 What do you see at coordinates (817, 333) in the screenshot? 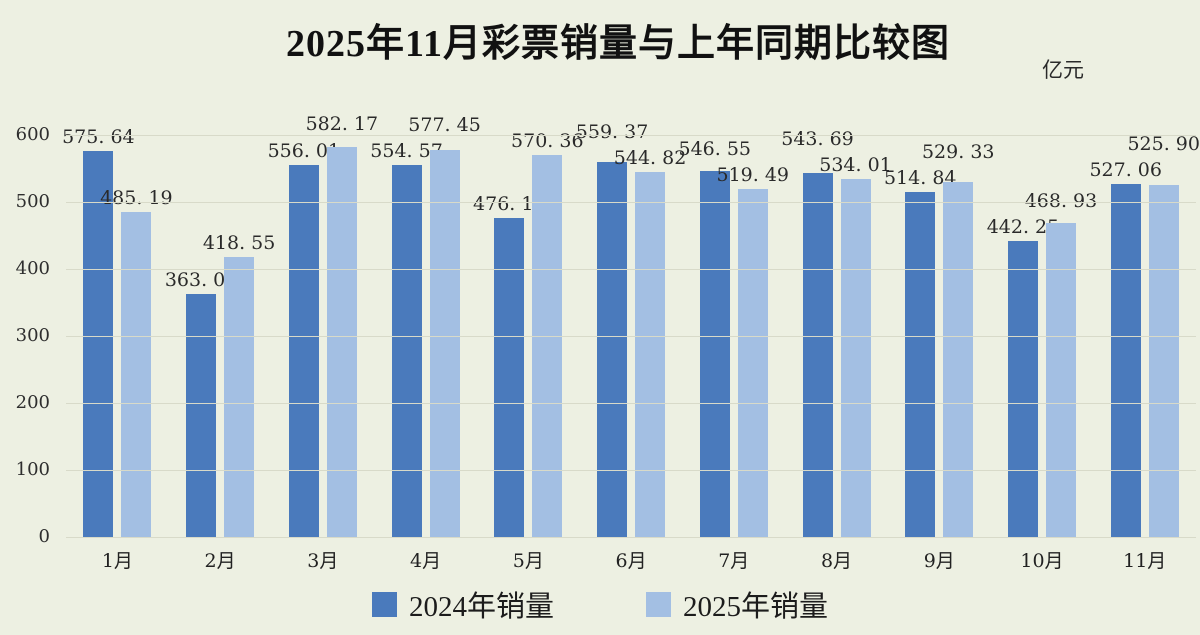
I see `bar-2024年销量-8月: 543. 69` at bounding box center [817, 333].